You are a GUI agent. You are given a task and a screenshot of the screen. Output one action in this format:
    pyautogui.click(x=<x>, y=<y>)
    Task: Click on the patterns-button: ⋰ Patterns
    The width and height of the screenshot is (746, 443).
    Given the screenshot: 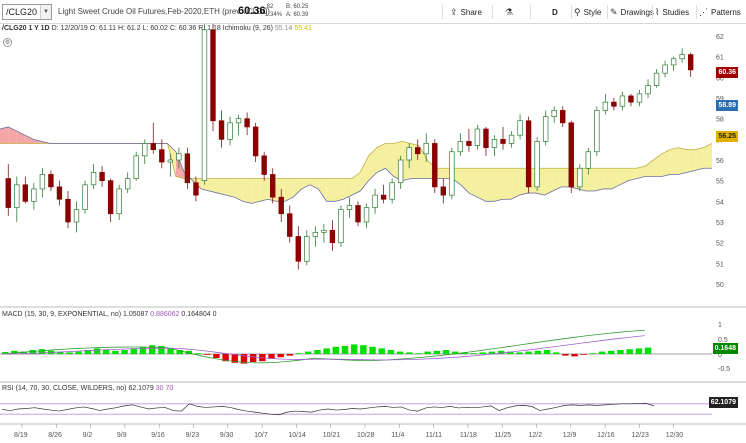 What is the action you would take?
    pyautogui.click(x=720, y=12)
    